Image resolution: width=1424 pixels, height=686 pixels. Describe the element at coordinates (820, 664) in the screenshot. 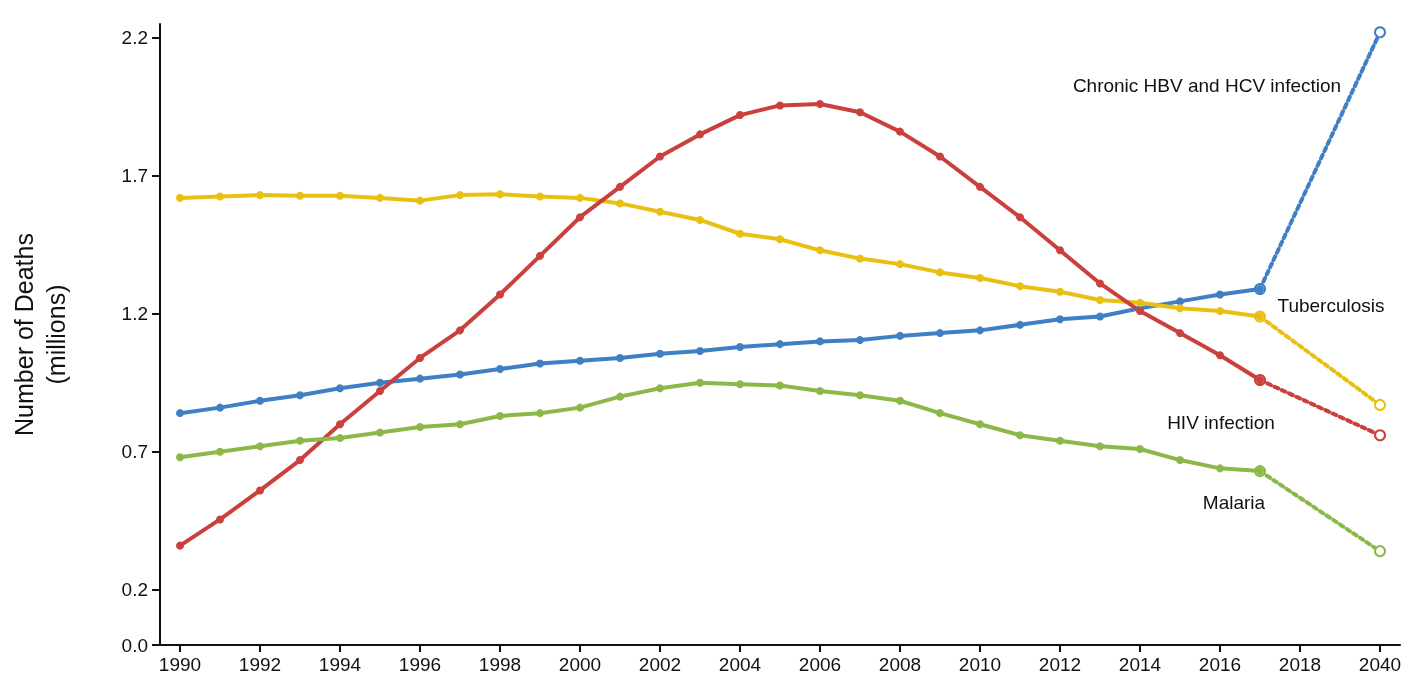

I see `x-tick-label: 2006` at that location.